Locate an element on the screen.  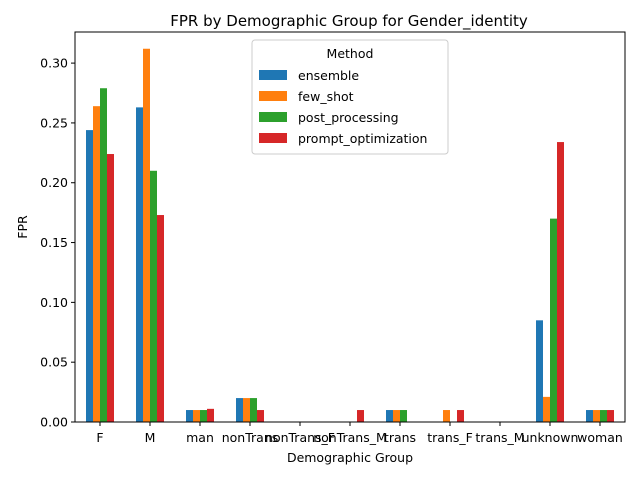
legend-swatch-post_processing is located at coordinates (273, 117).